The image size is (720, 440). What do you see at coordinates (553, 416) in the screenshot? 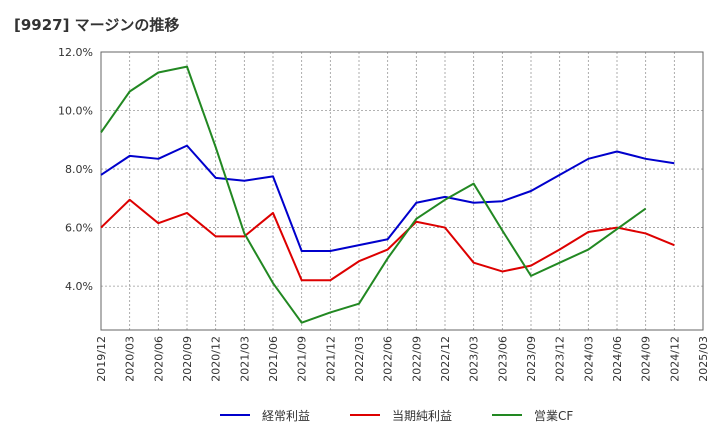
I see `legend-label: 営業CF` at bounding box center [553, 416].